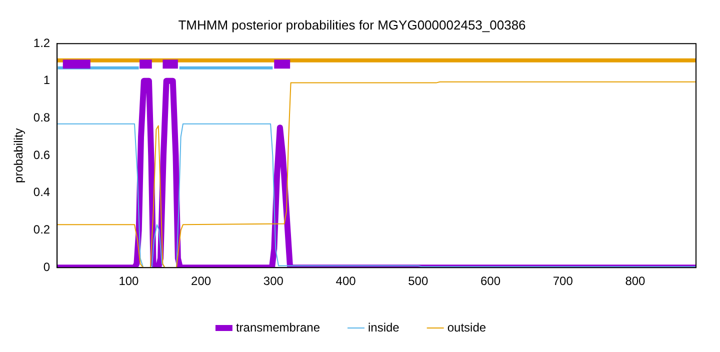 The height and width of the screenshot is (352, 720). What do you see at coordinates (418, 281) in the screenshot?
I see `x-tick-label: 500` at bounding box center [418, 281].